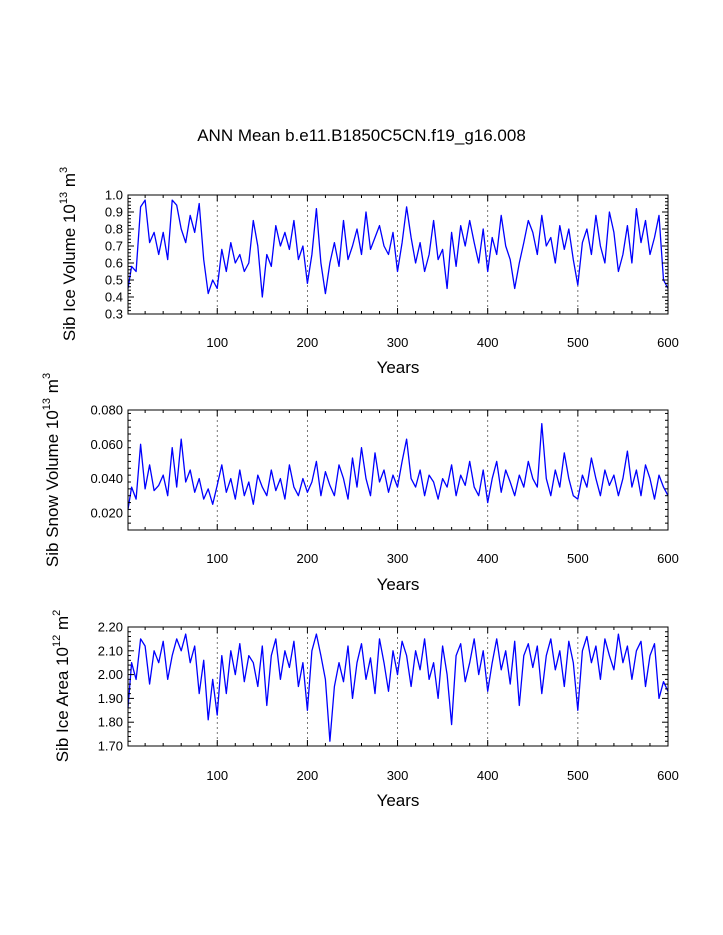  I want to click on y-tick-label: 1.90, so click(110, 698).